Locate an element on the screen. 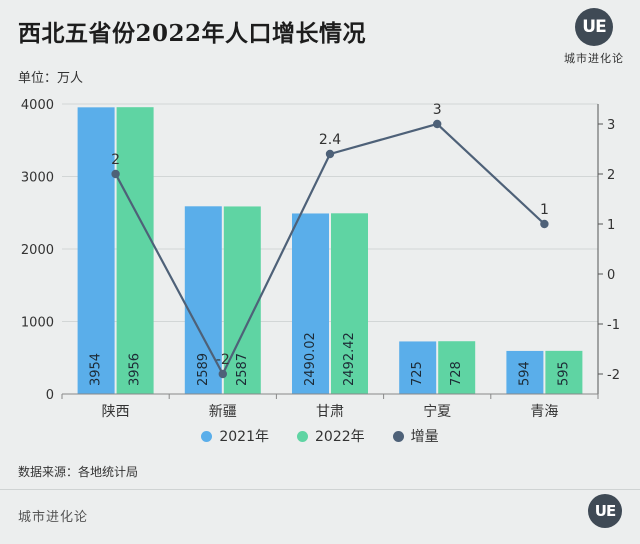 This screenshot has width=640, height=544. bar-data-label: 595 is located at coordinates (563, 373).